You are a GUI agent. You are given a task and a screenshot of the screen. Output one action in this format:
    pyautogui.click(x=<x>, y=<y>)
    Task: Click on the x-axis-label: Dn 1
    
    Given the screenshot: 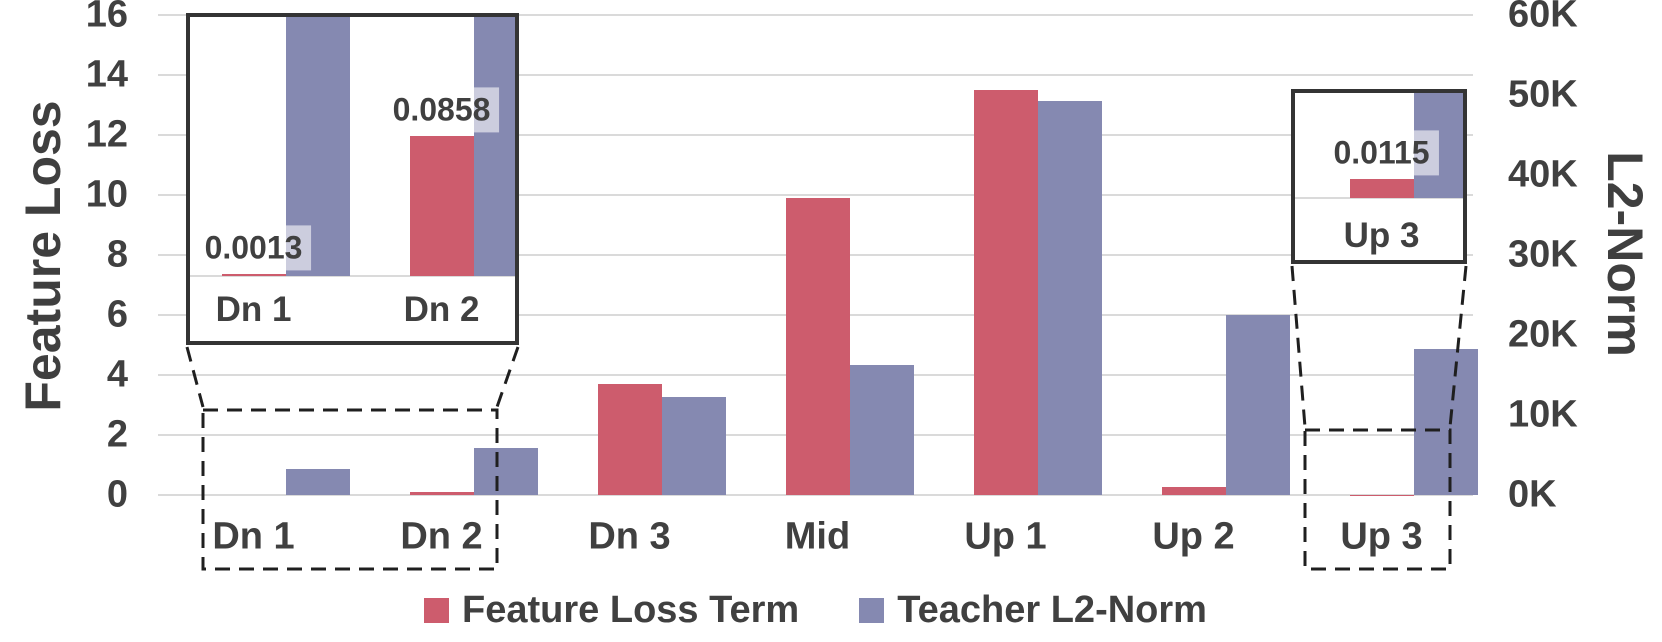 What is the action you would take?
    pyautogui.click(x=253, y=536)
    